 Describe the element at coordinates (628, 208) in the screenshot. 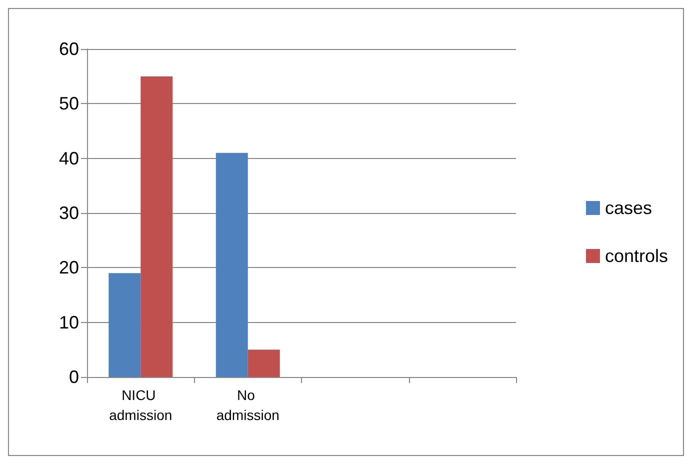

I see `legend-label: cases` at that location.